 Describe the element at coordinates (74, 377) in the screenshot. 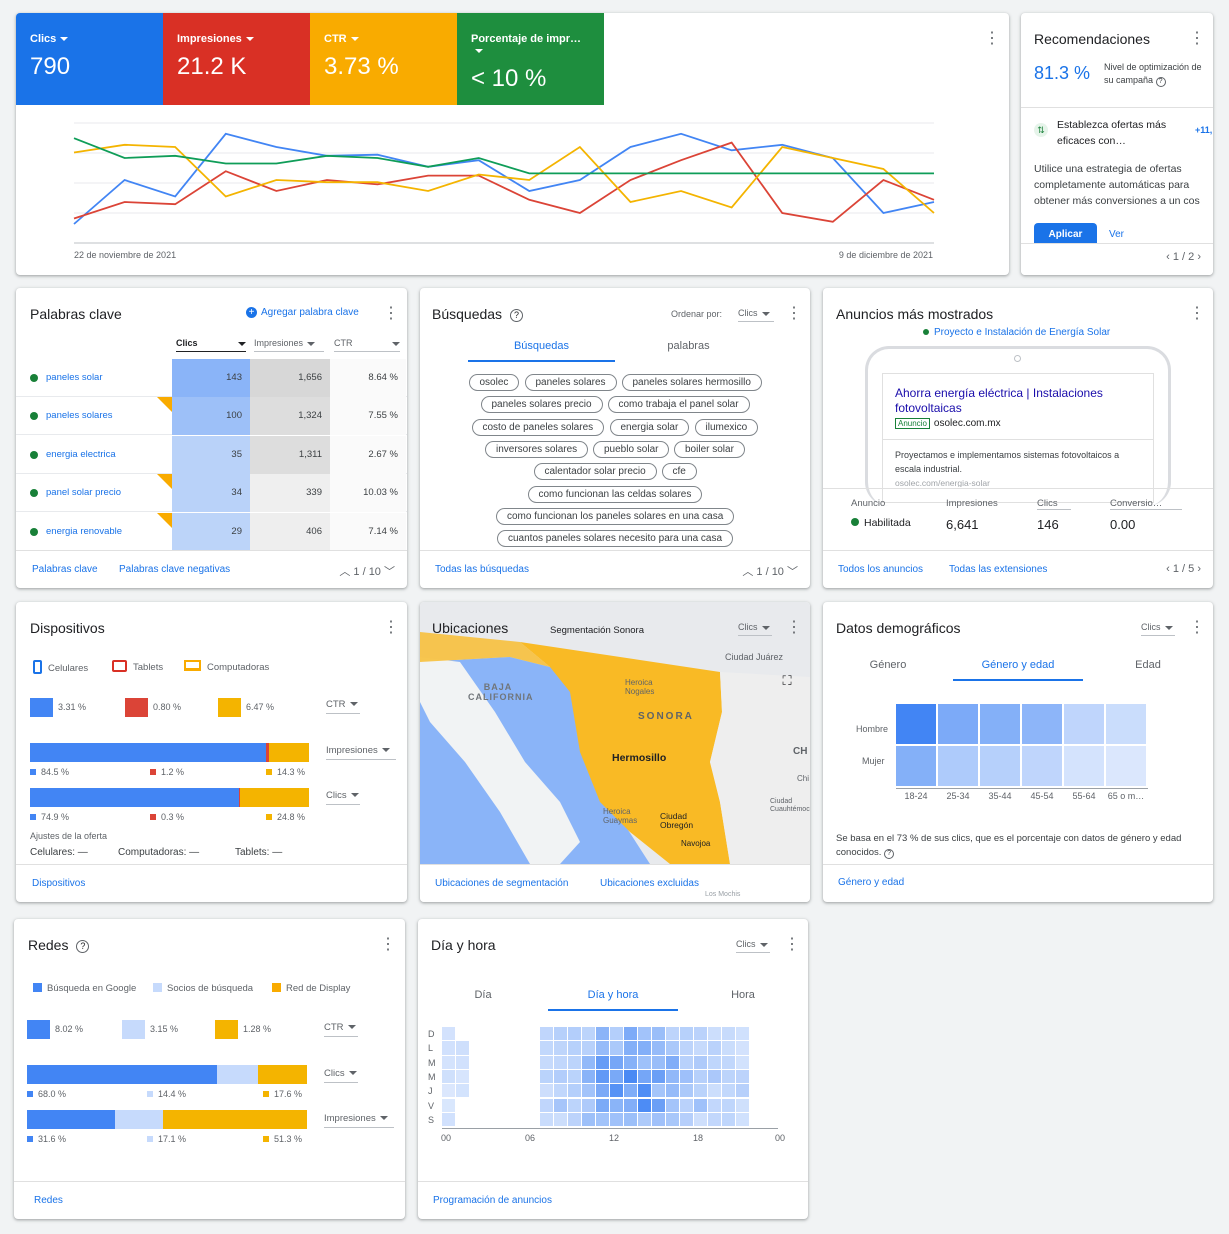

I see `keyword-name: paneles solar` at that location.